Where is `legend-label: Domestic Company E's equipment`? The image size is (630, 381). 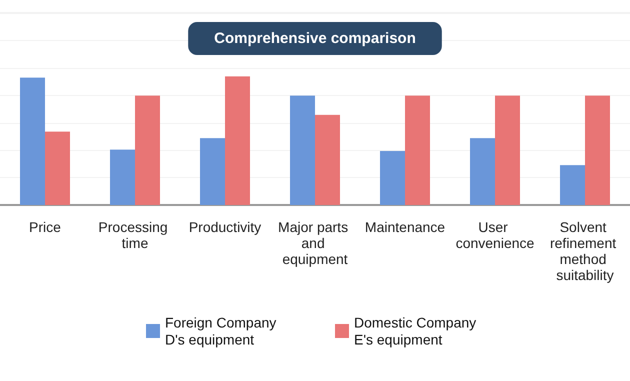 legend-label: Domestic Company E's equipment is located at coordinates (417, 331).